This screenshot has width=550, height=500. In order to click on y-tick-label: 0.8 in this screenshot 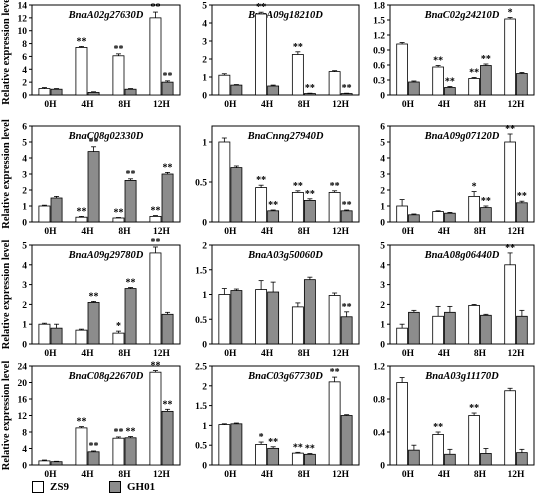, I will do `click(379, 401)`.